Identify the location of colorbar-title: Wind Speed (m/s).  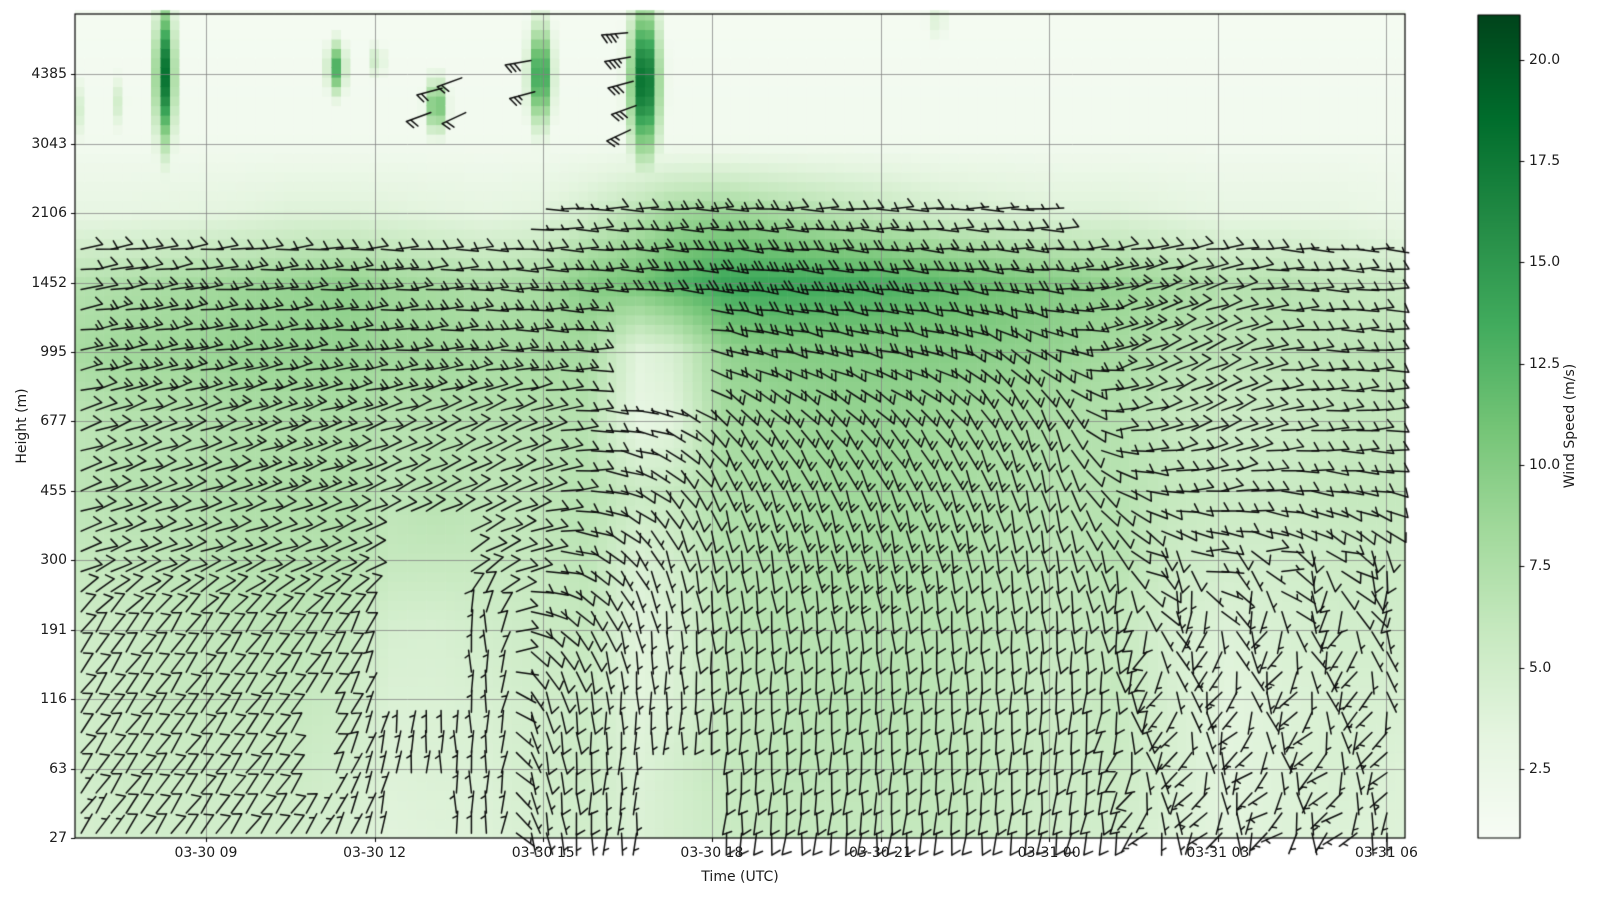
(1570, 426).